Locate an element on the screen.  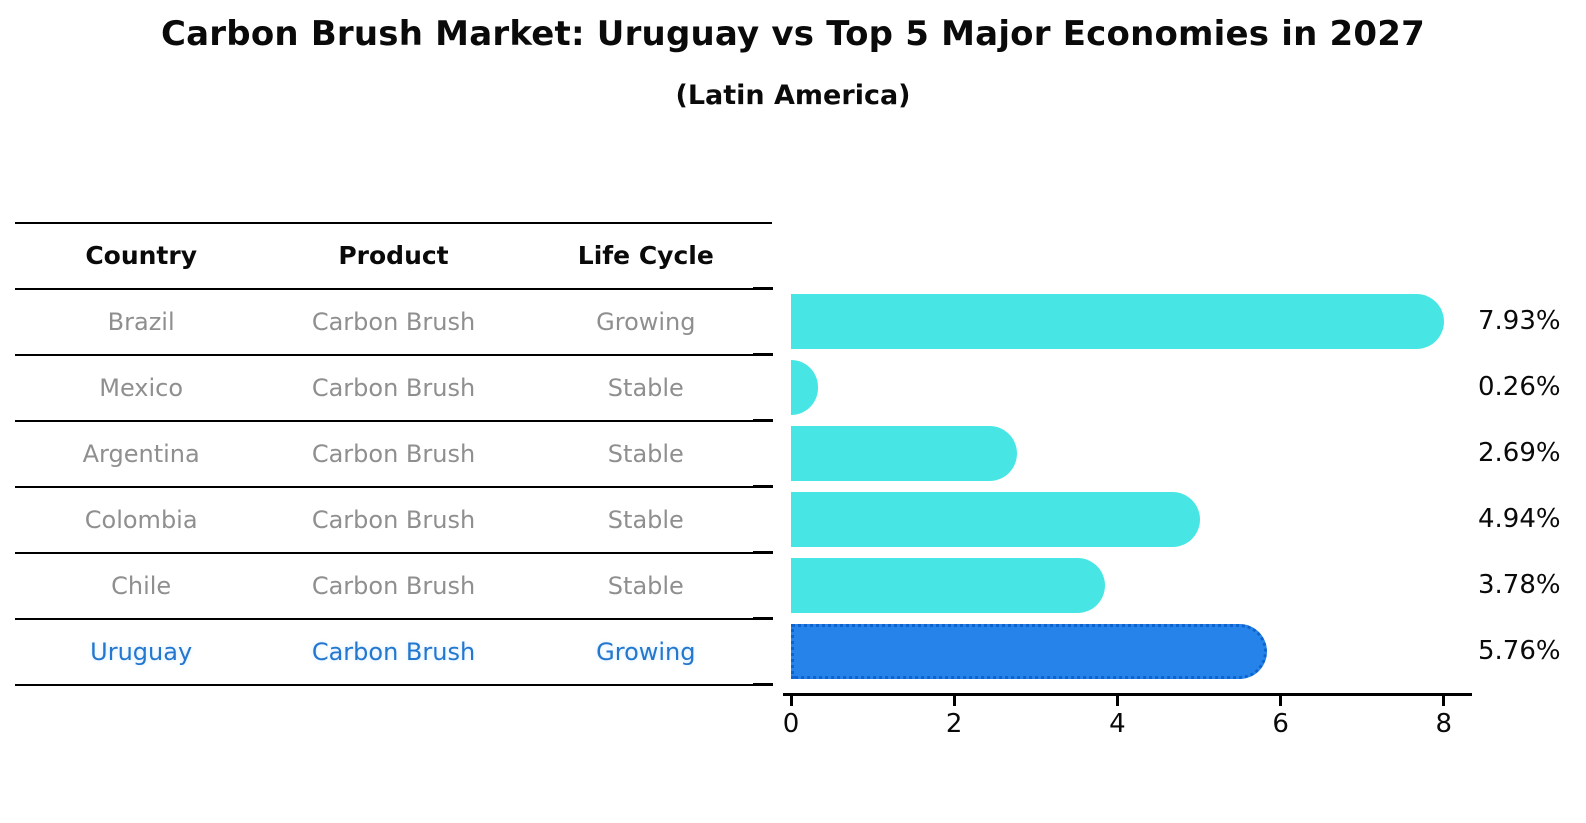
x-axis-tick-label: 6 is located at coordinates (1280, 724).